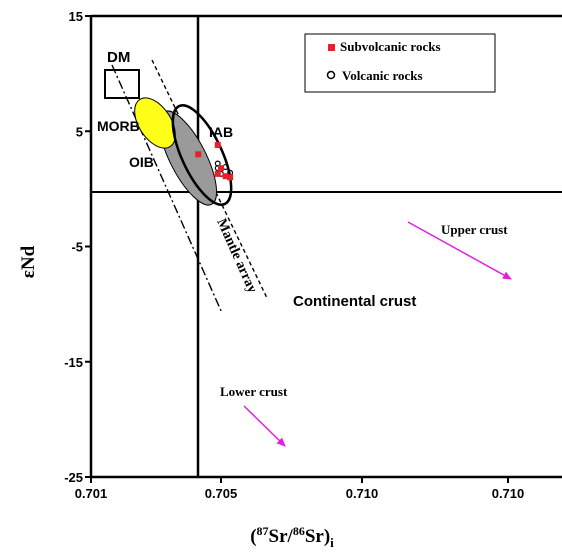 This screenshot has height=554, width=562. Describe the element at coordinates (73, 477) in the screenshot. I see `y-tick-label: -25` at that location.